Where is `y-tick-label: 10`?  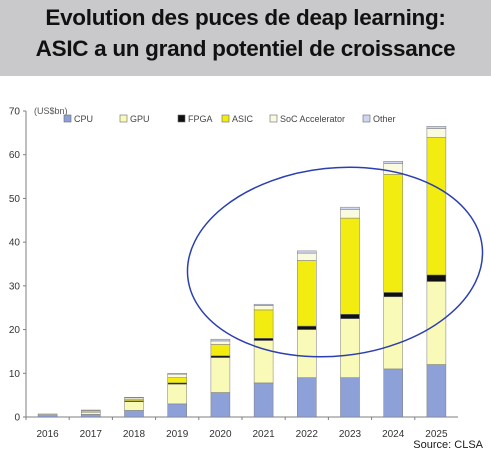
y-tick-label: 10 is located at coordinates (15, 374).